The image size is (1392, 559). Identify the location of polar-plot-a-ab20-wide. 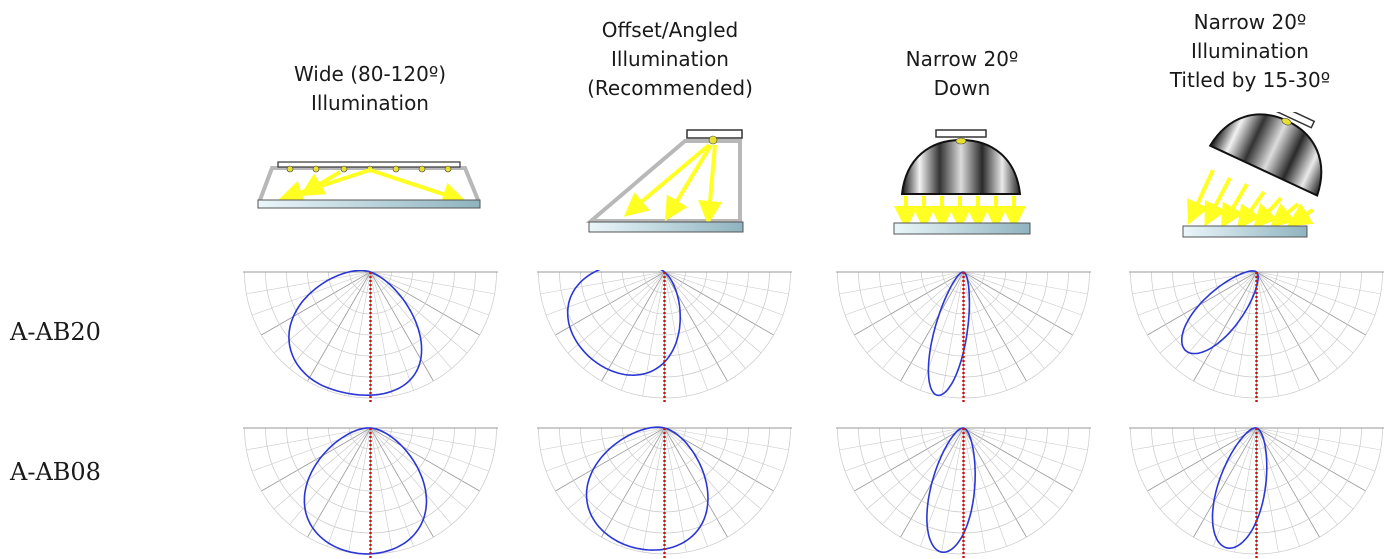
(370, 336).